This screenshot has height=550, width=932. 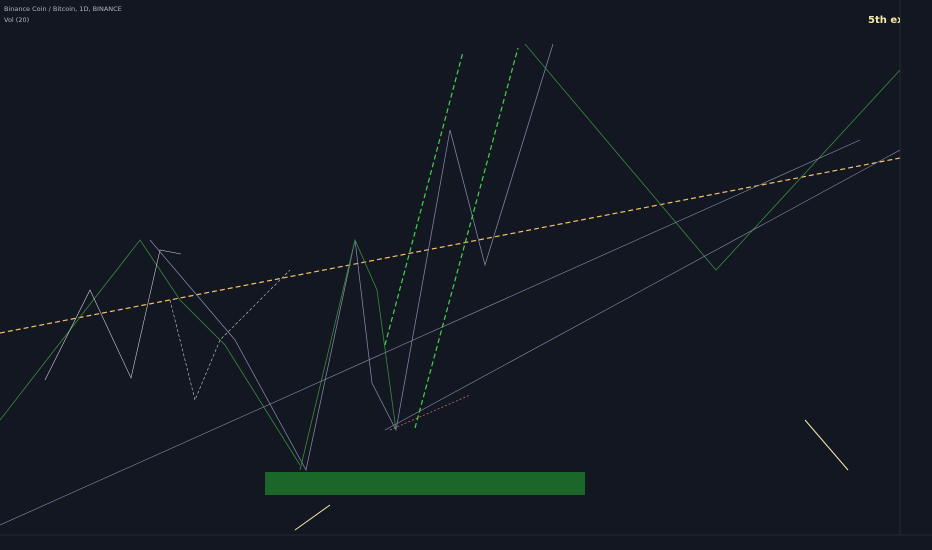 What do you see at coordinates (425, 483) in the screenshot?
I see `demand-zone` at bounding box center [425, 483].